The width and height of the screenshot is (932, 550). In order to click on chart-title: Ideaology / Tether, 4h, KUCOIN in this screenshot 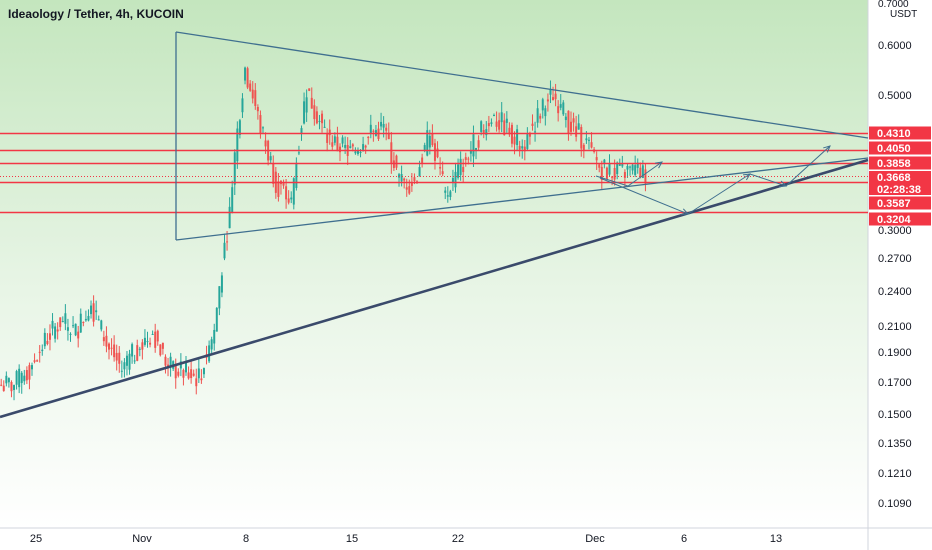, I will do `click(96, 13)`.